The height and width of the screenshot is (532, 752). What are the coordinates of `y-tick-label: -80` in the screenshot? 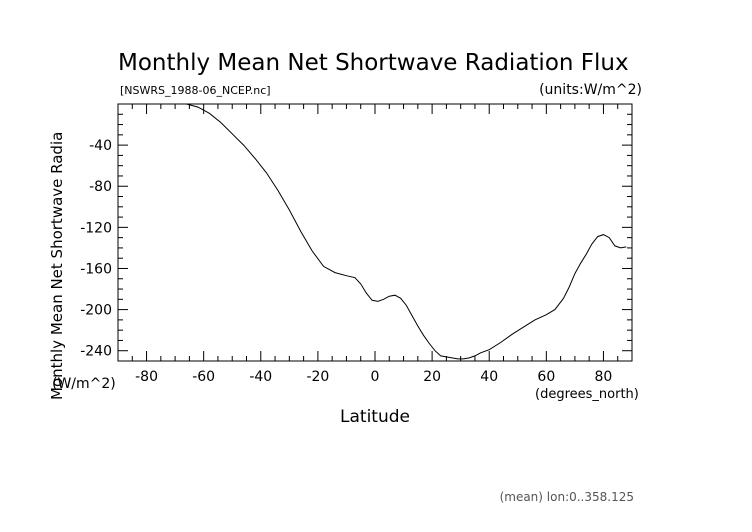 It's located at (100, 187).